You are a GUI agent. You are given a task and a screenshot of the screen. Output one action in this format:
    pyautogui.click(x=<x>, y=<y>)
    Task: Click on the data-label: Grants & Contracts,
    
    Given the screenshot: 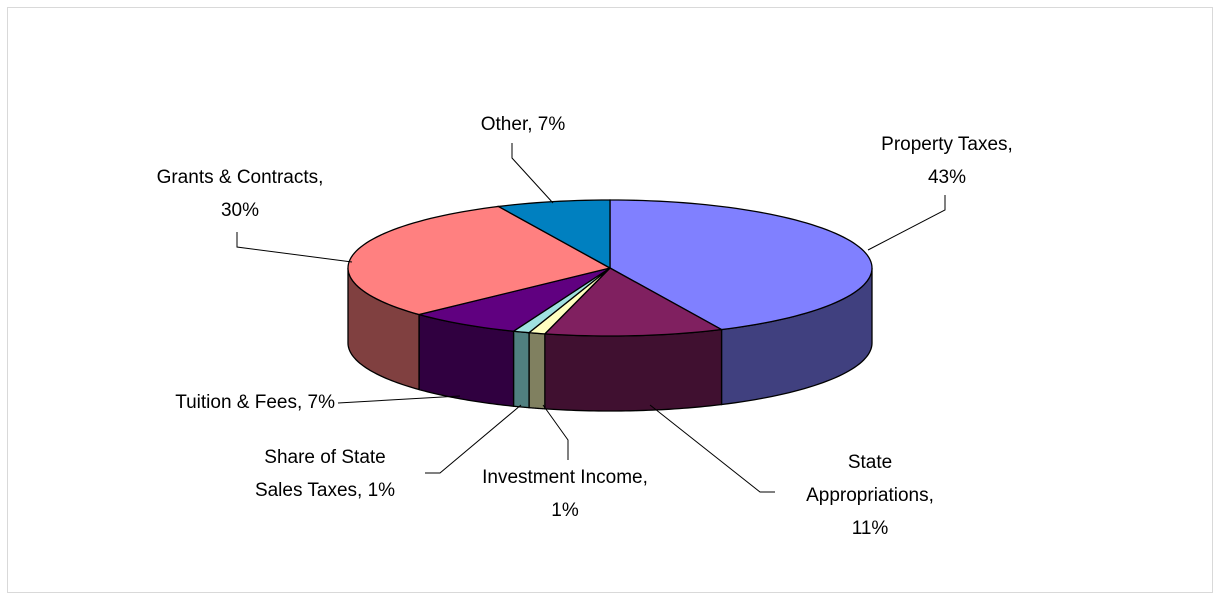 What is the action you would take?
    pyautogui.click(x=240, y=177)
    